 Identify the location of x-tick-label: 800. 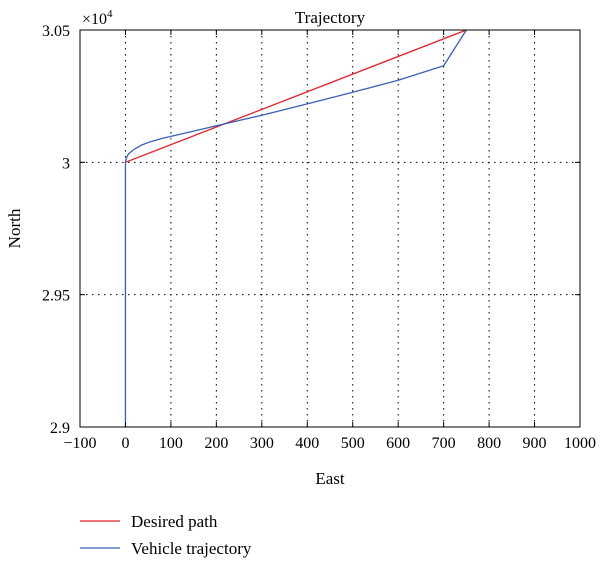
(489, 443).